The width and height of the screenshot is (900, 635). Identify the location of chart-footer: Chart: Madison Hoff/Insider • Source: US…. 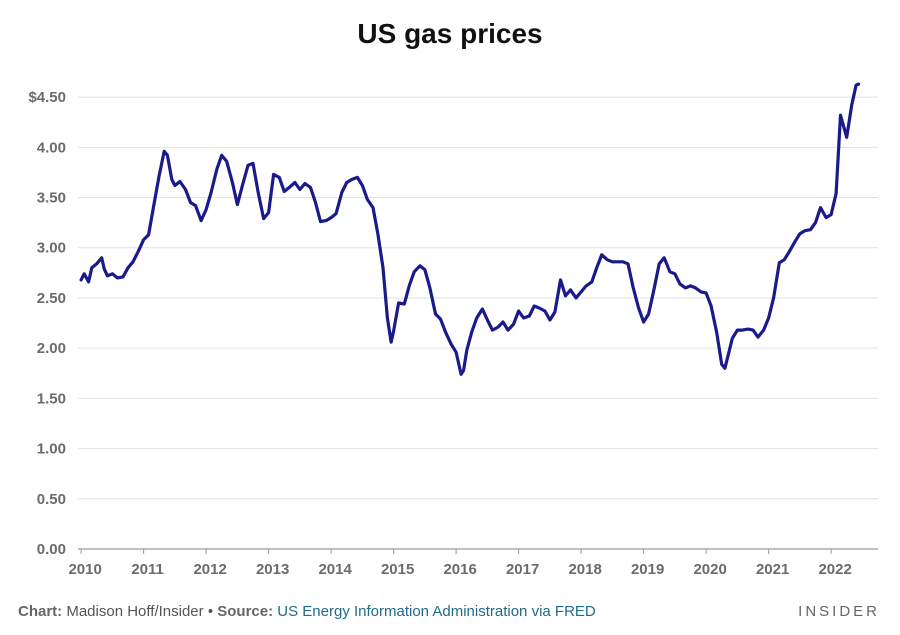
(307, 611).